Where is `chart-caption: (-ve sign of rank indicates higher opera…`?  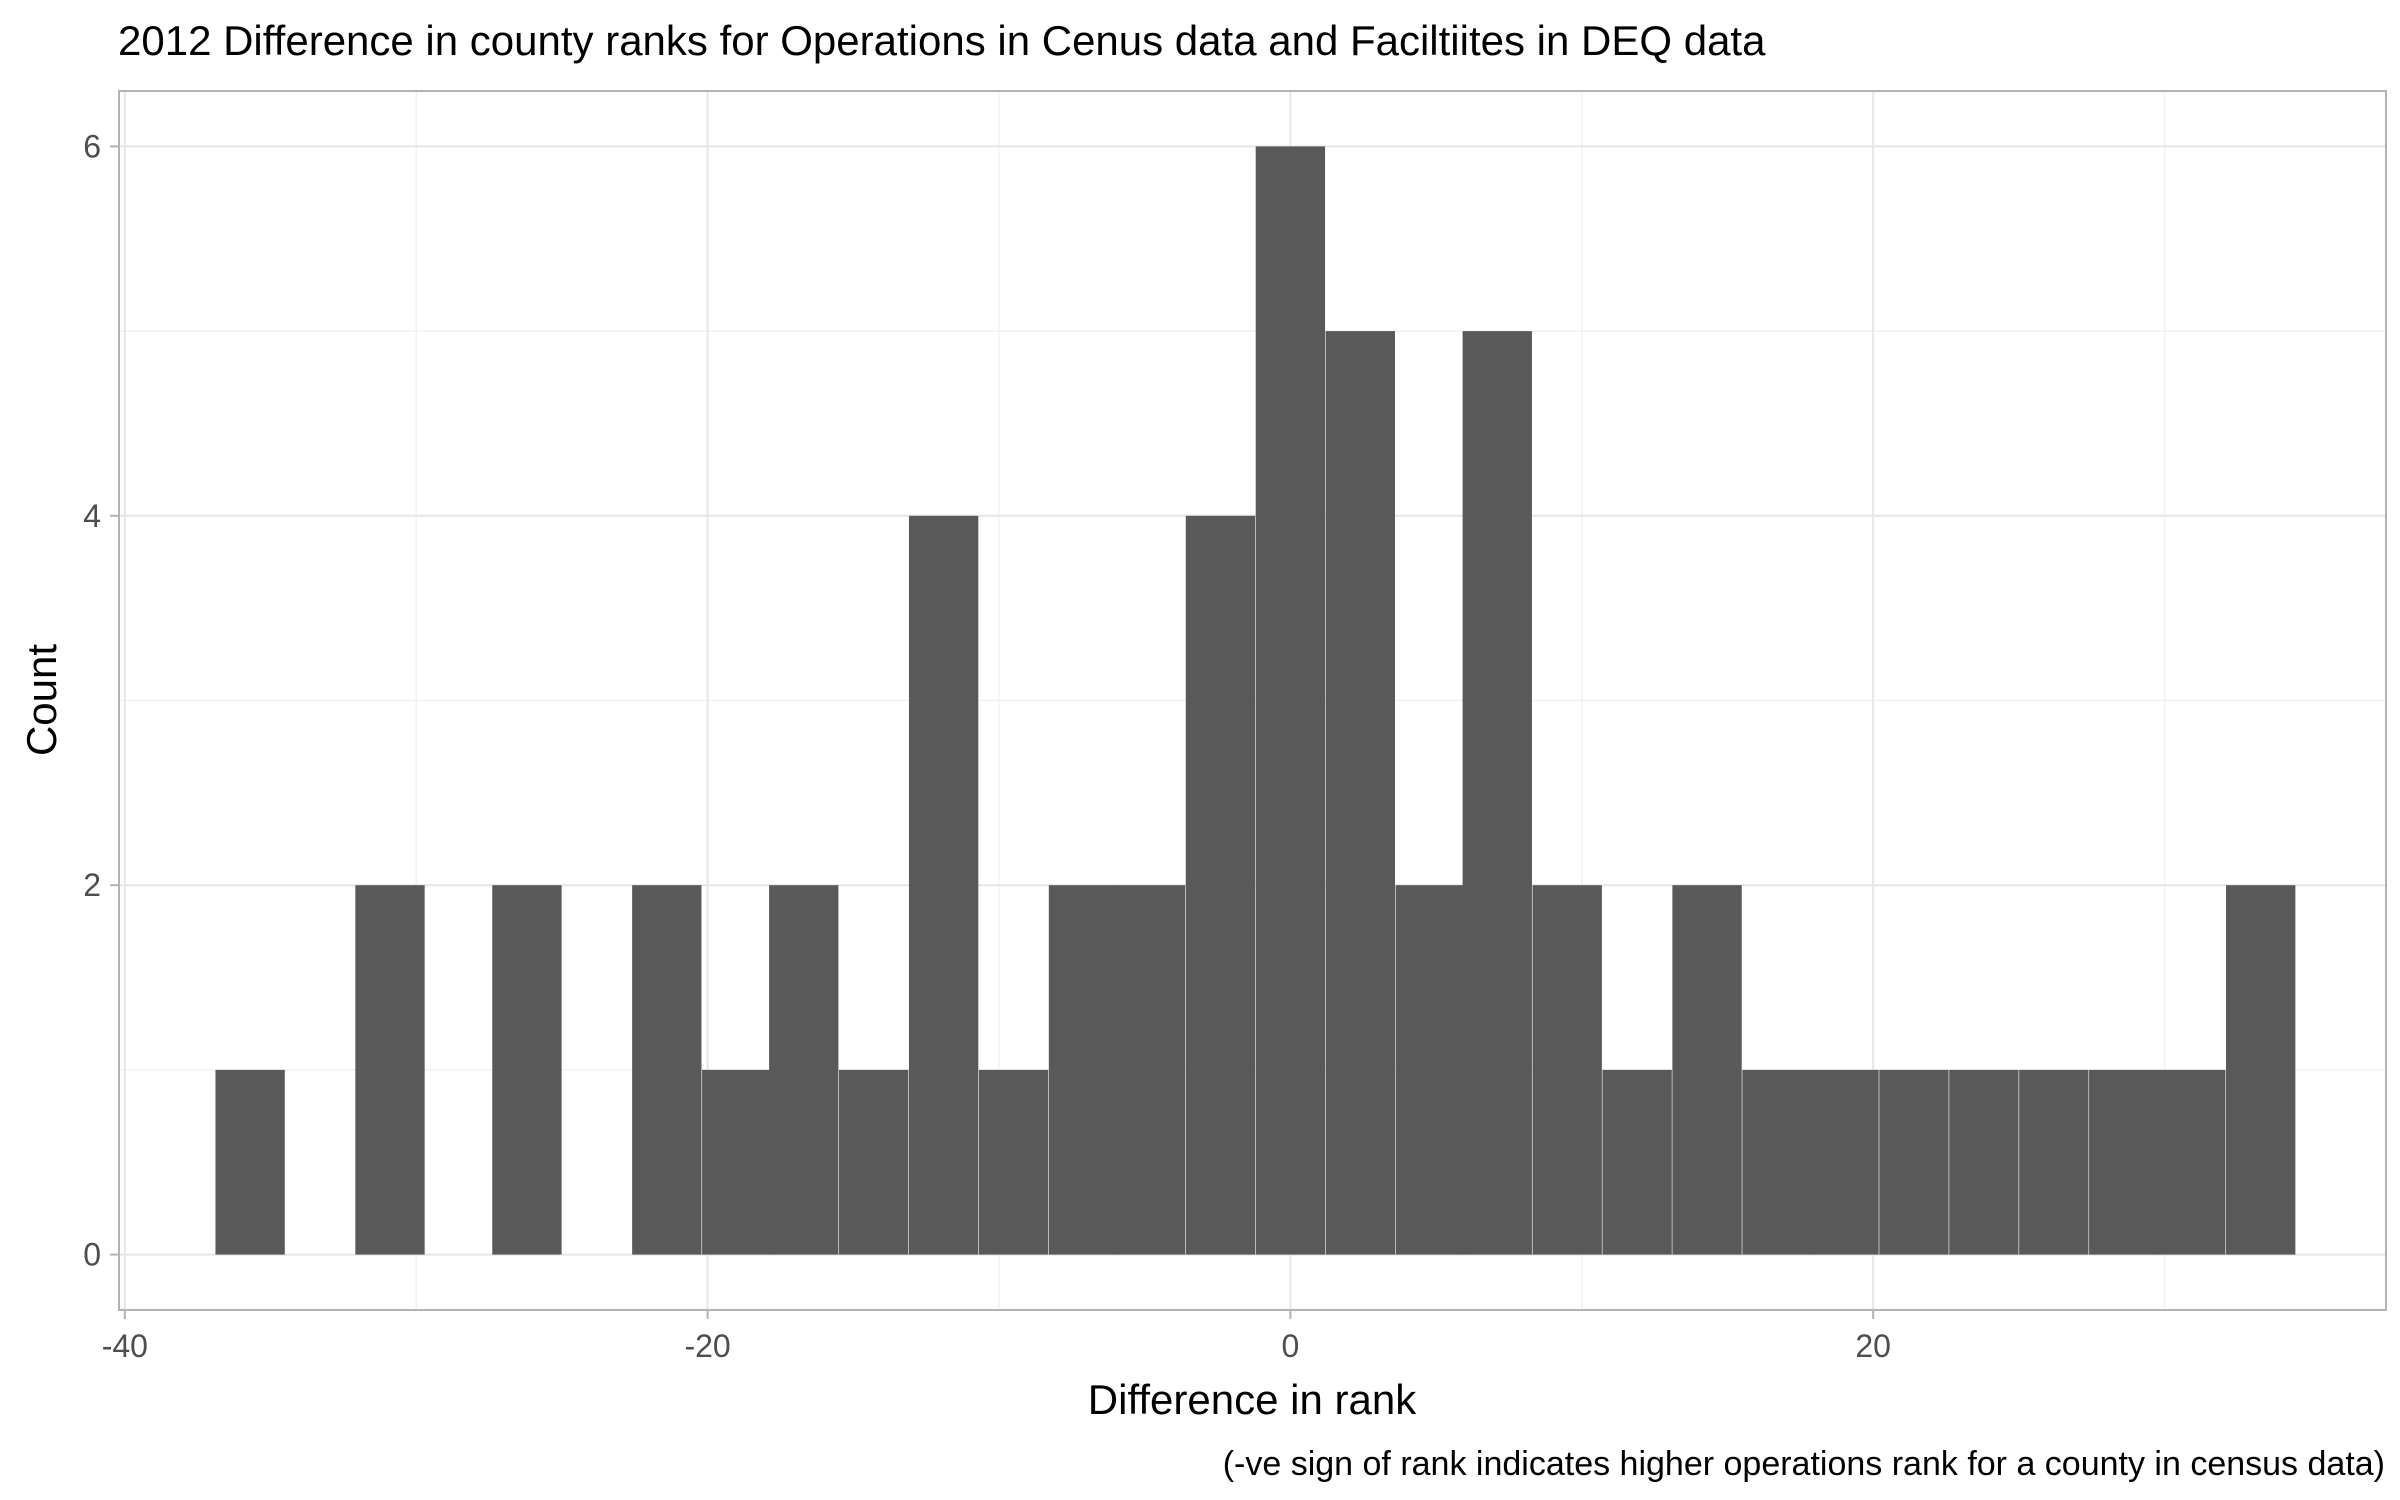 chart-caption: (-ve sign of rank indicates higher opera… is located at coordinates (1804, 1464).